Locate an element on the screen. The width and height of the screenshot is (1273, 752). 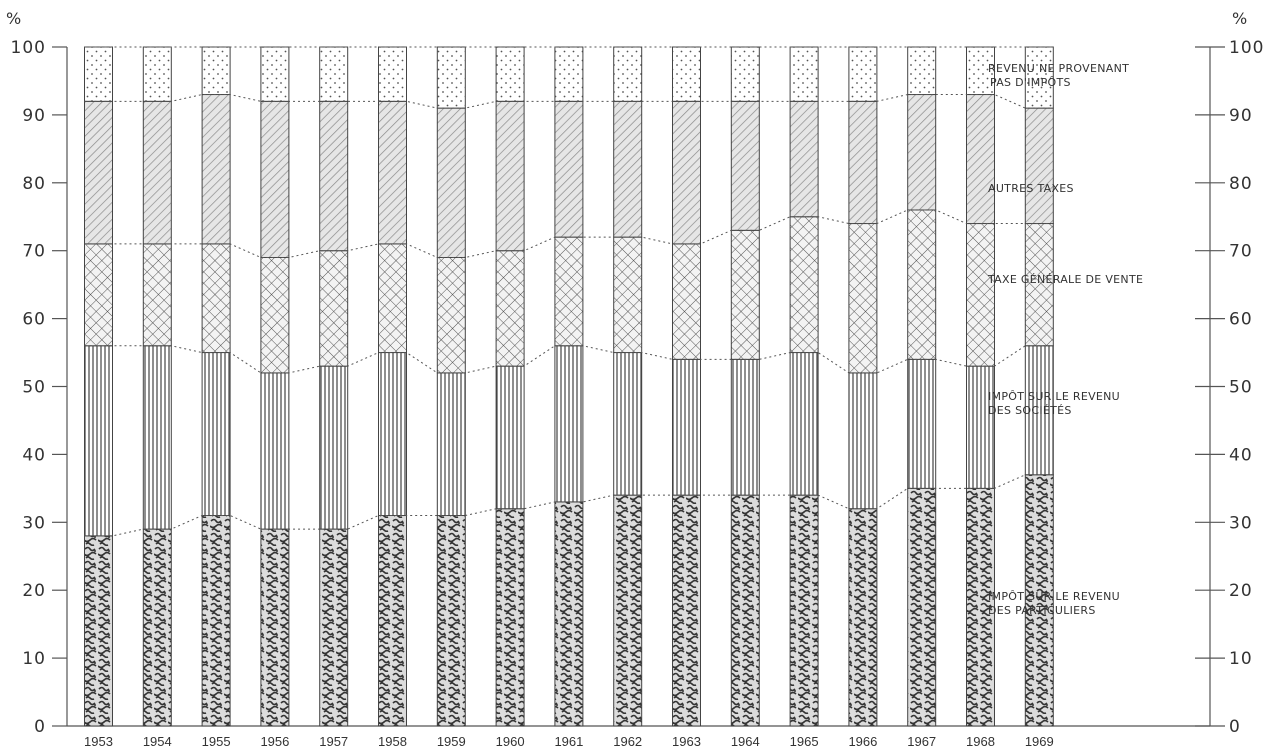
right-tick-label: 80 is located at coordinates (1241, 184).